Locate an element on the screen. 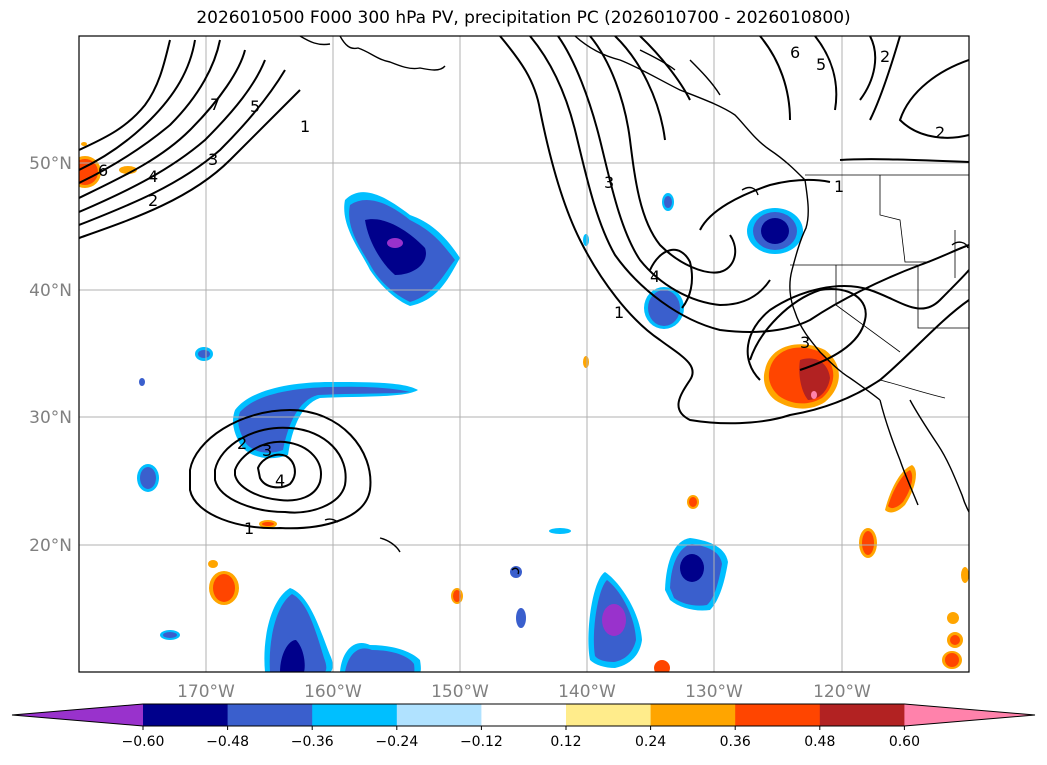 The width and height of the screenshot is (1047, 765). colorbar-tick-label: −0.60 is located at coordinates (143, 742).